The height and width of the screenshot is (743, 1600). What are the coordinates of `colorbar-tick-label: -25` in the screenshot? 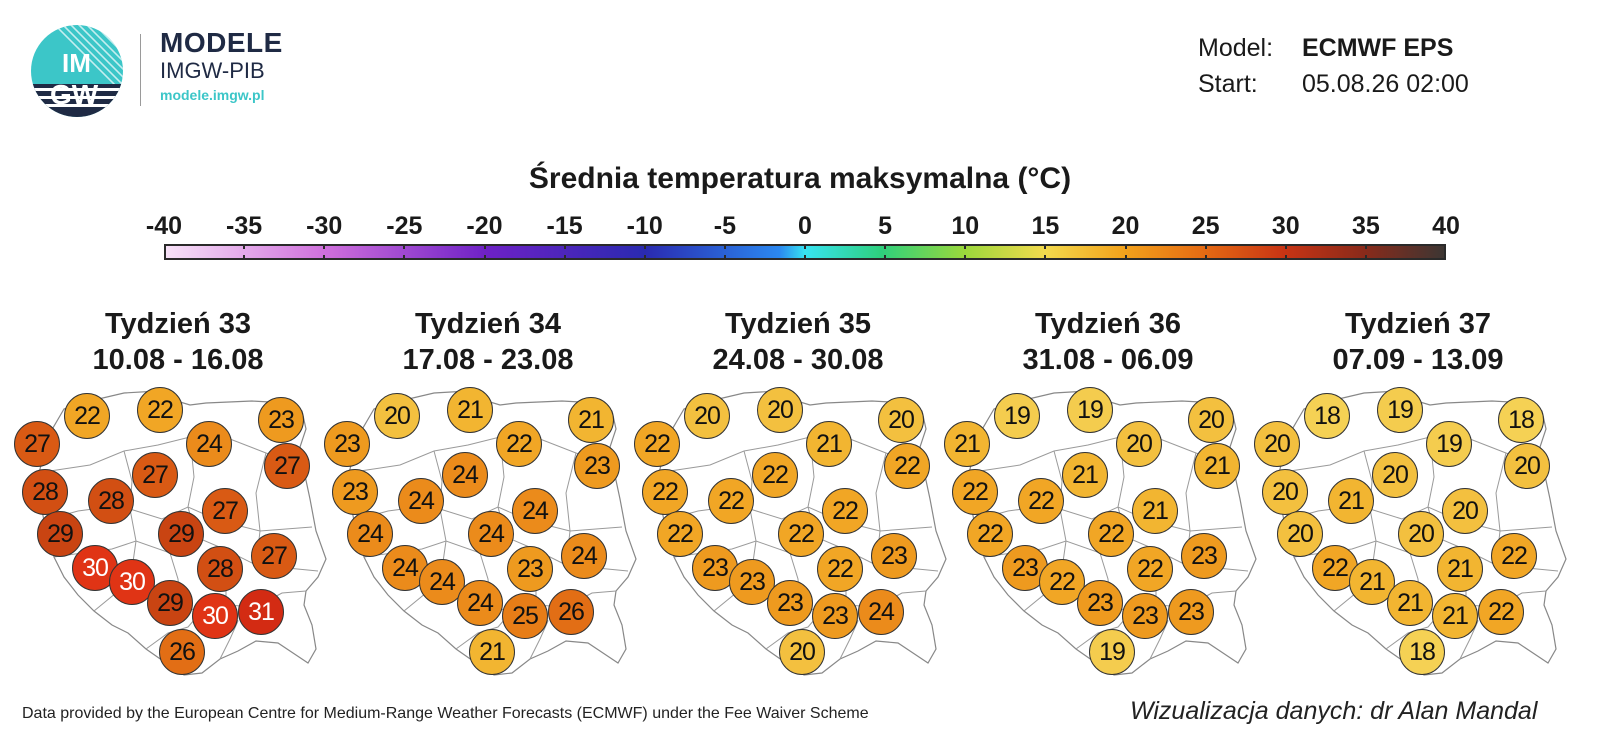 It's located at (404, 226).